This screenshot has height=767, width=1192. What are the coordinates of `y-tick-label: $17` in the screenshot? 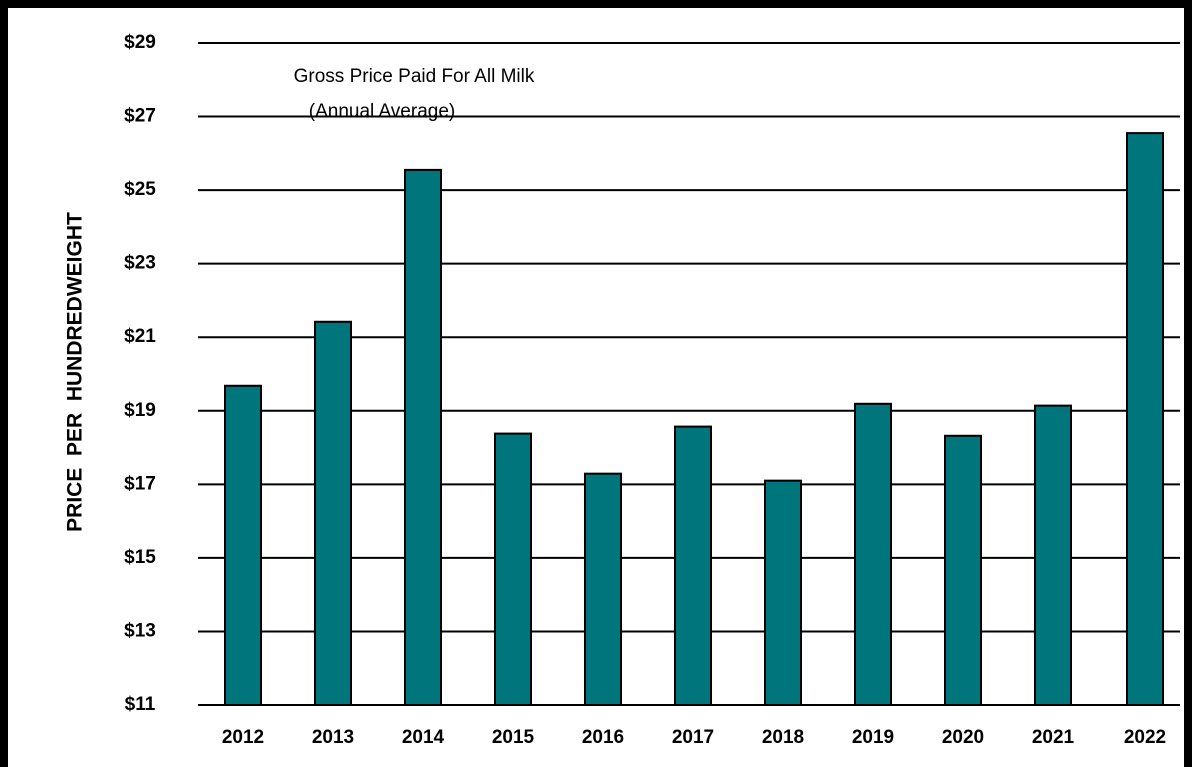 It's located at (140, 483).